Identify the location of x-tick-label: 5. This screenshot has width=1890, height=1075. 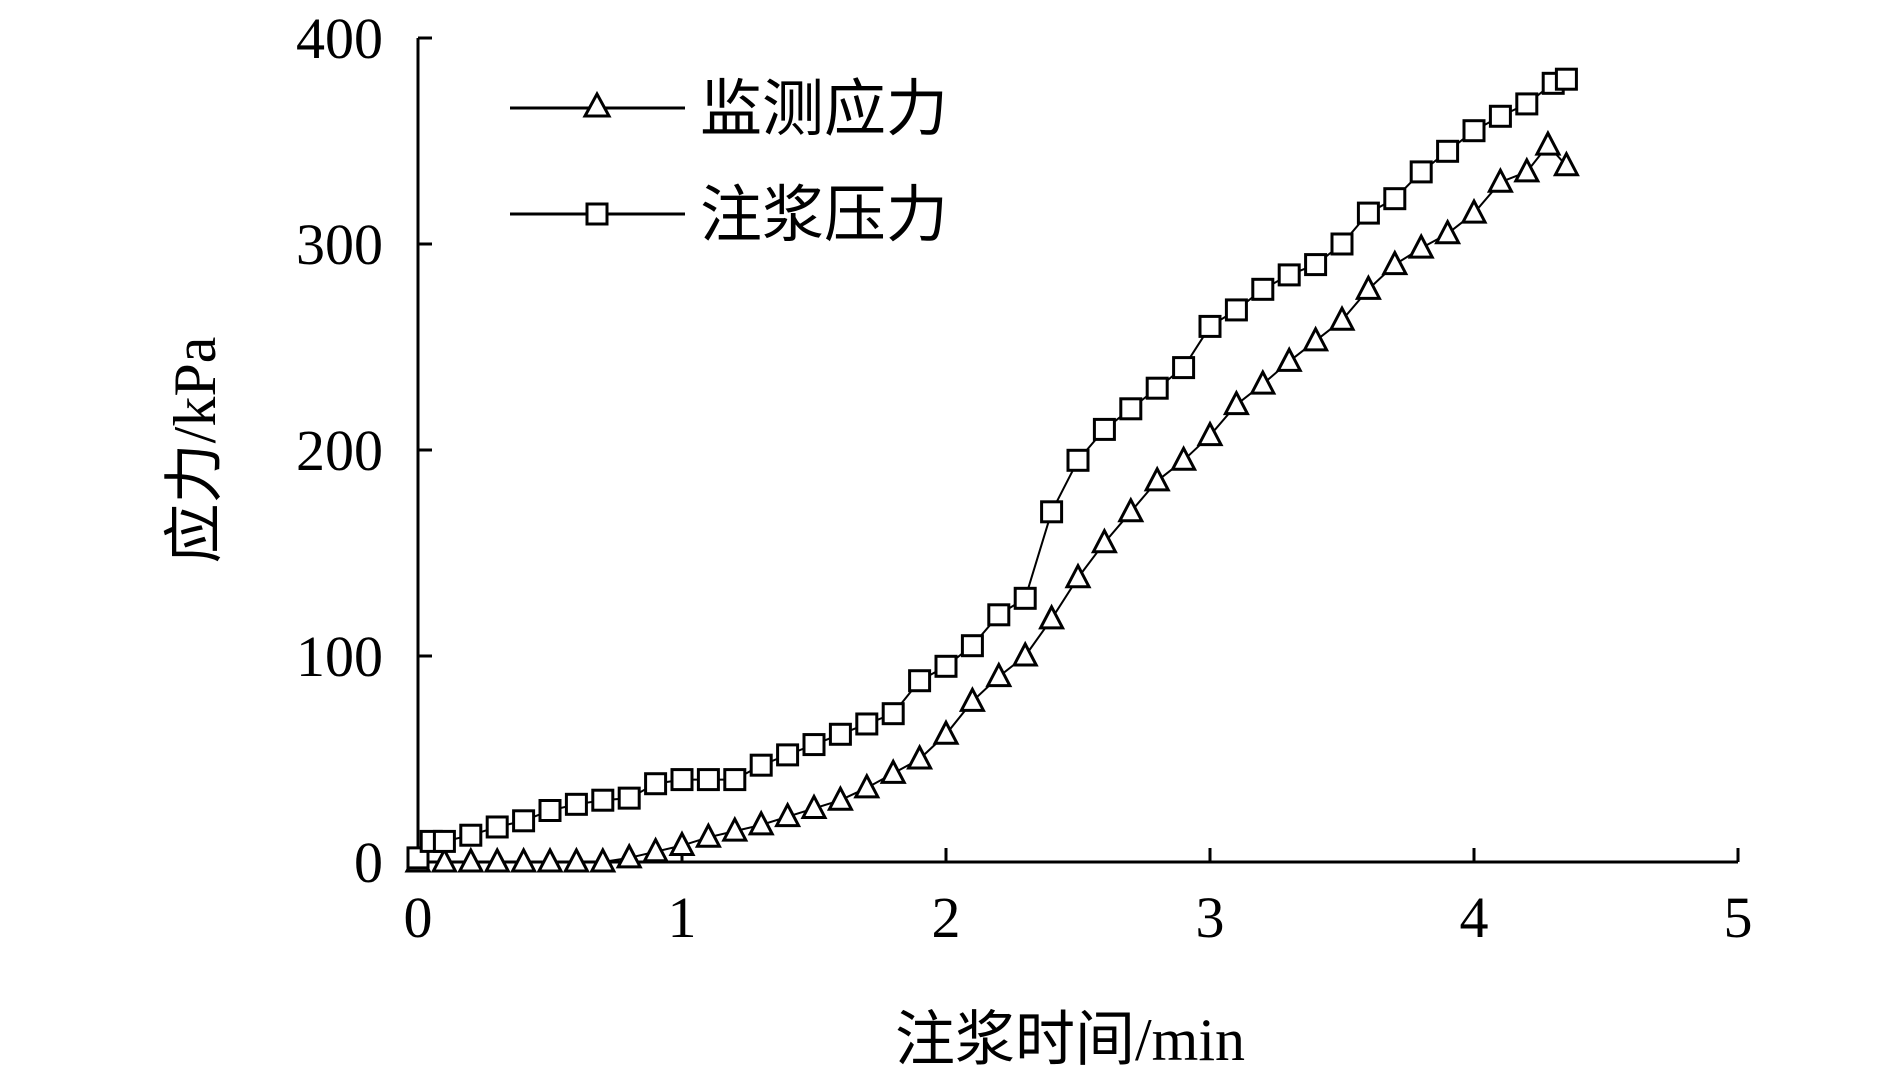
(1738, 917).